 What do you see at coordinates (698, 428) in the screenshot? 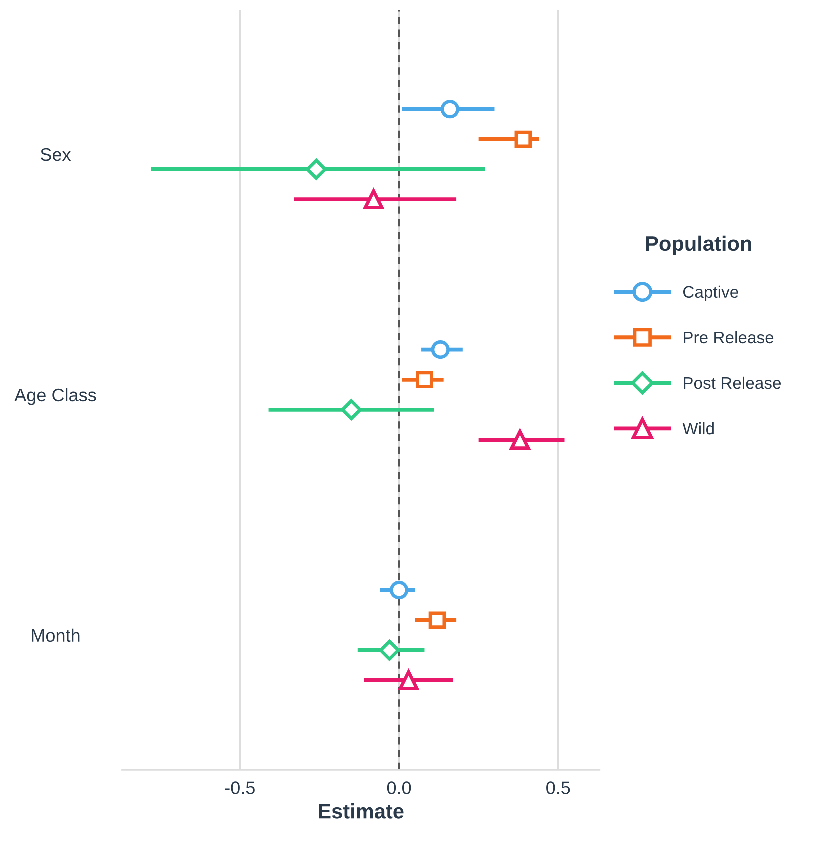
I see `legend-label: Wild` at bounding box center [698, 428].